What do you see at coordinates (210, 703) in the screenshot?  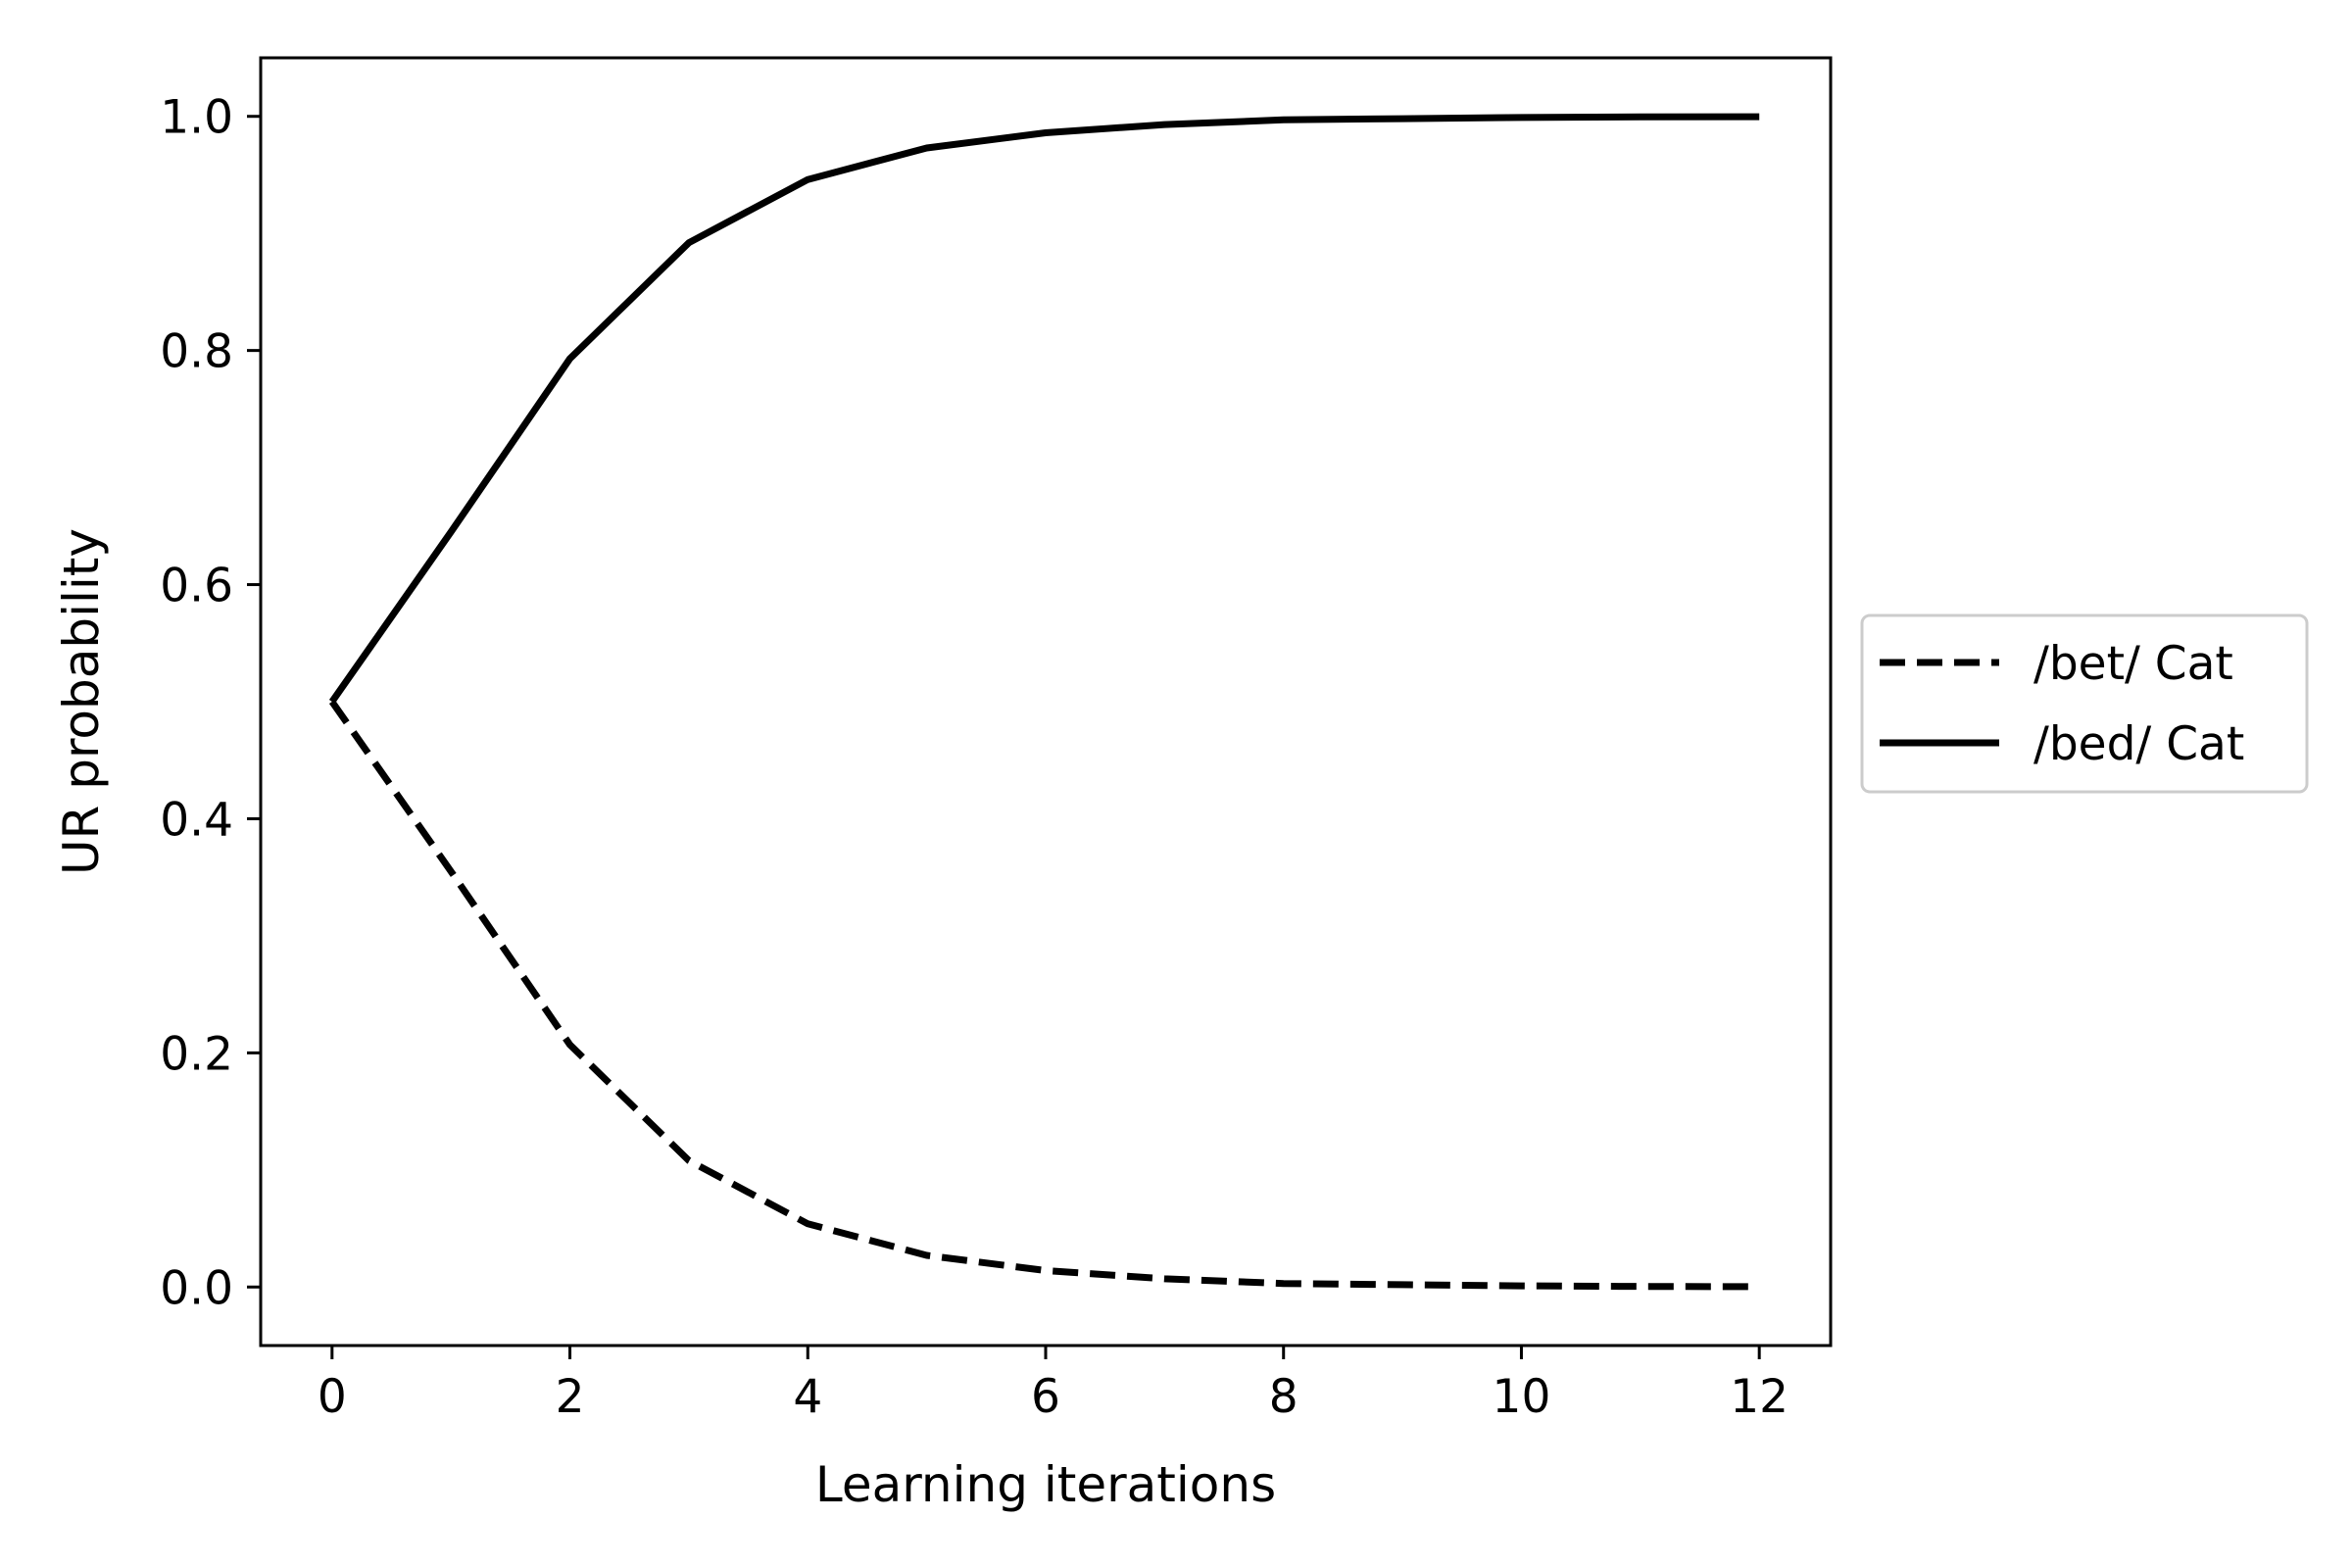 I see `y-axis-ticks: 0.0 0.2 0.4 0.6 0.8 1.0` at bounding box center [210, 703].